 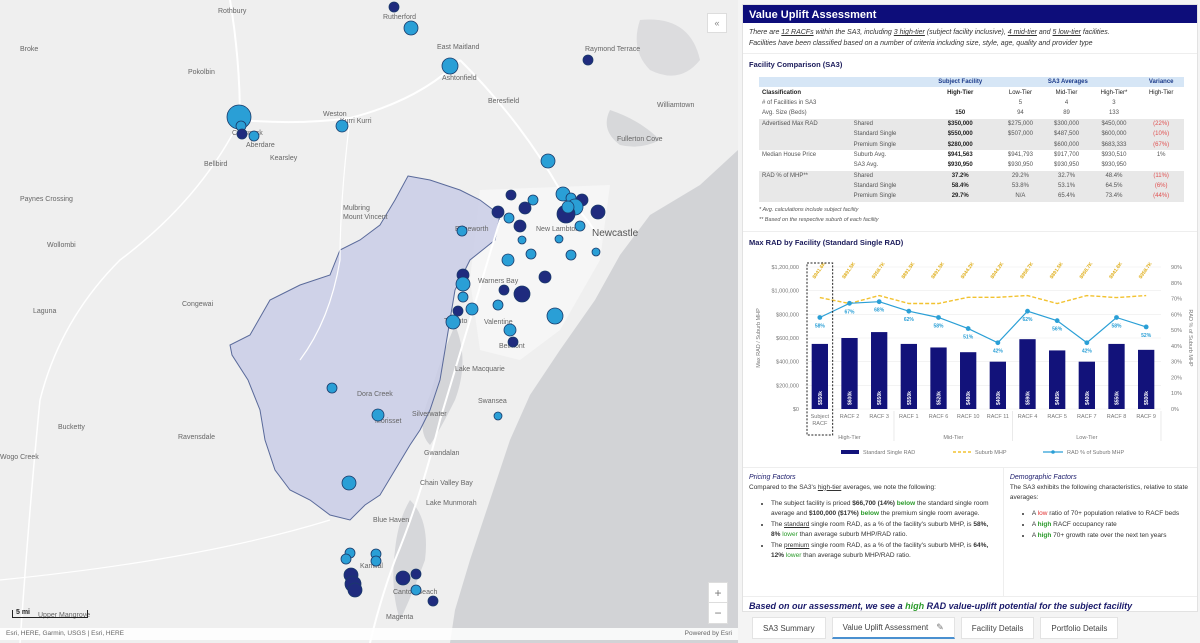 What do you see at coordinates (613, 49) in the screenshot?
I see `place-label: Raymond Terrace` at bounding box center [613, 49].